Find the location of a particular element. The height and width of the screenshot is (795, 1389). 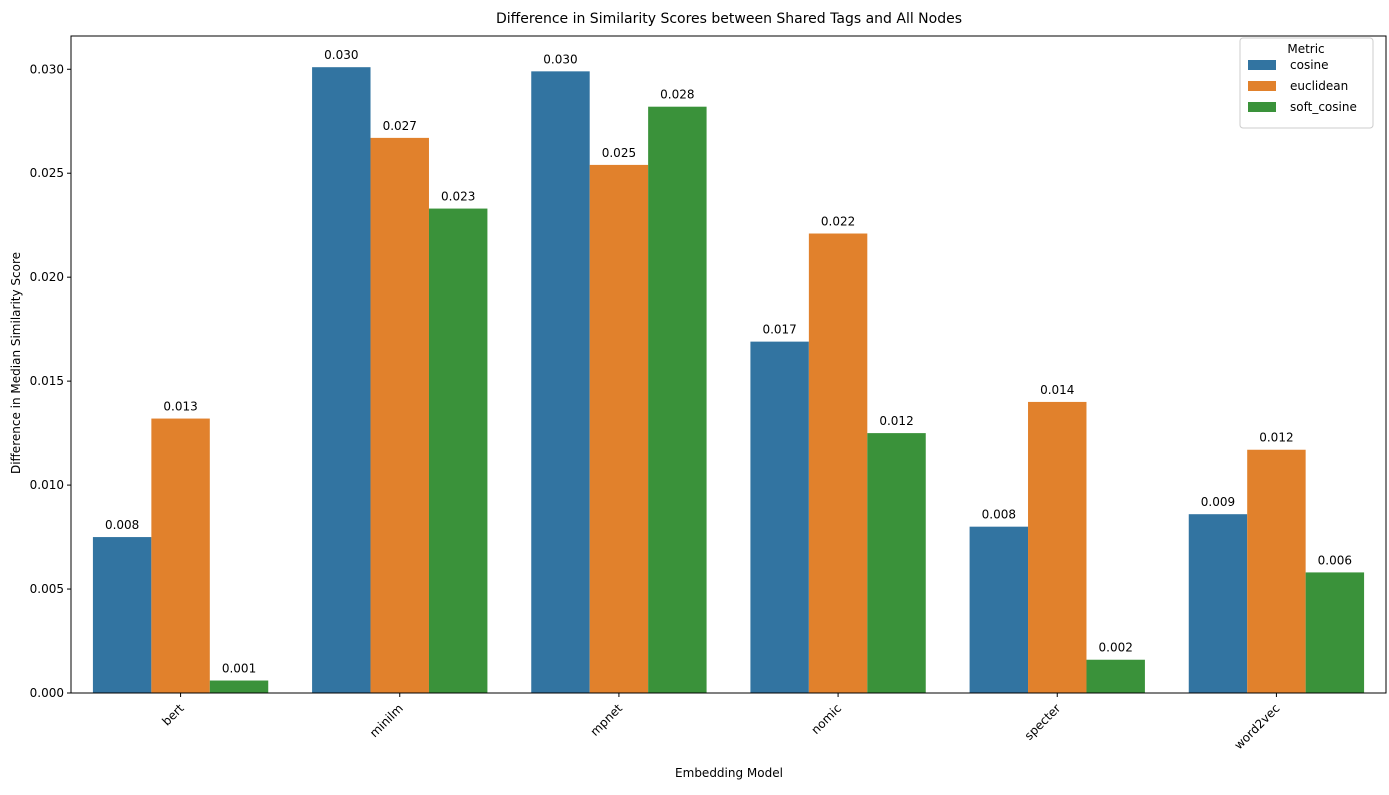

y-tick-label: 0.000 is located at coordinates (47, 693).